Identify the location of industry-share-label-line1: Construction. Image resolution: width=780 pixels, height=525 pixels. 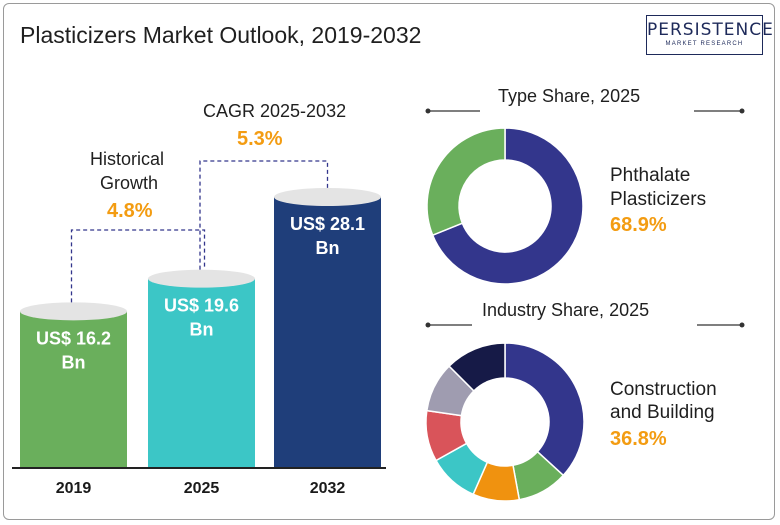
(663, 389).